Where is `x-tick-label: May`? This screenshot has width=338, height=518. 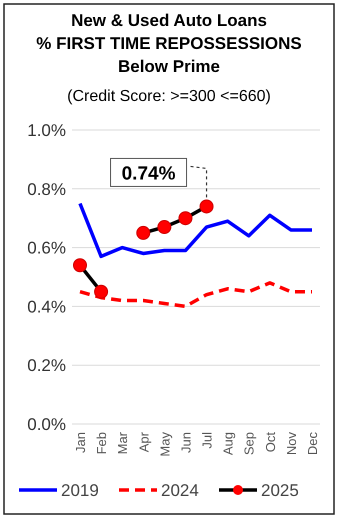 x-tick-label: May is located at coordinates (164, 444).